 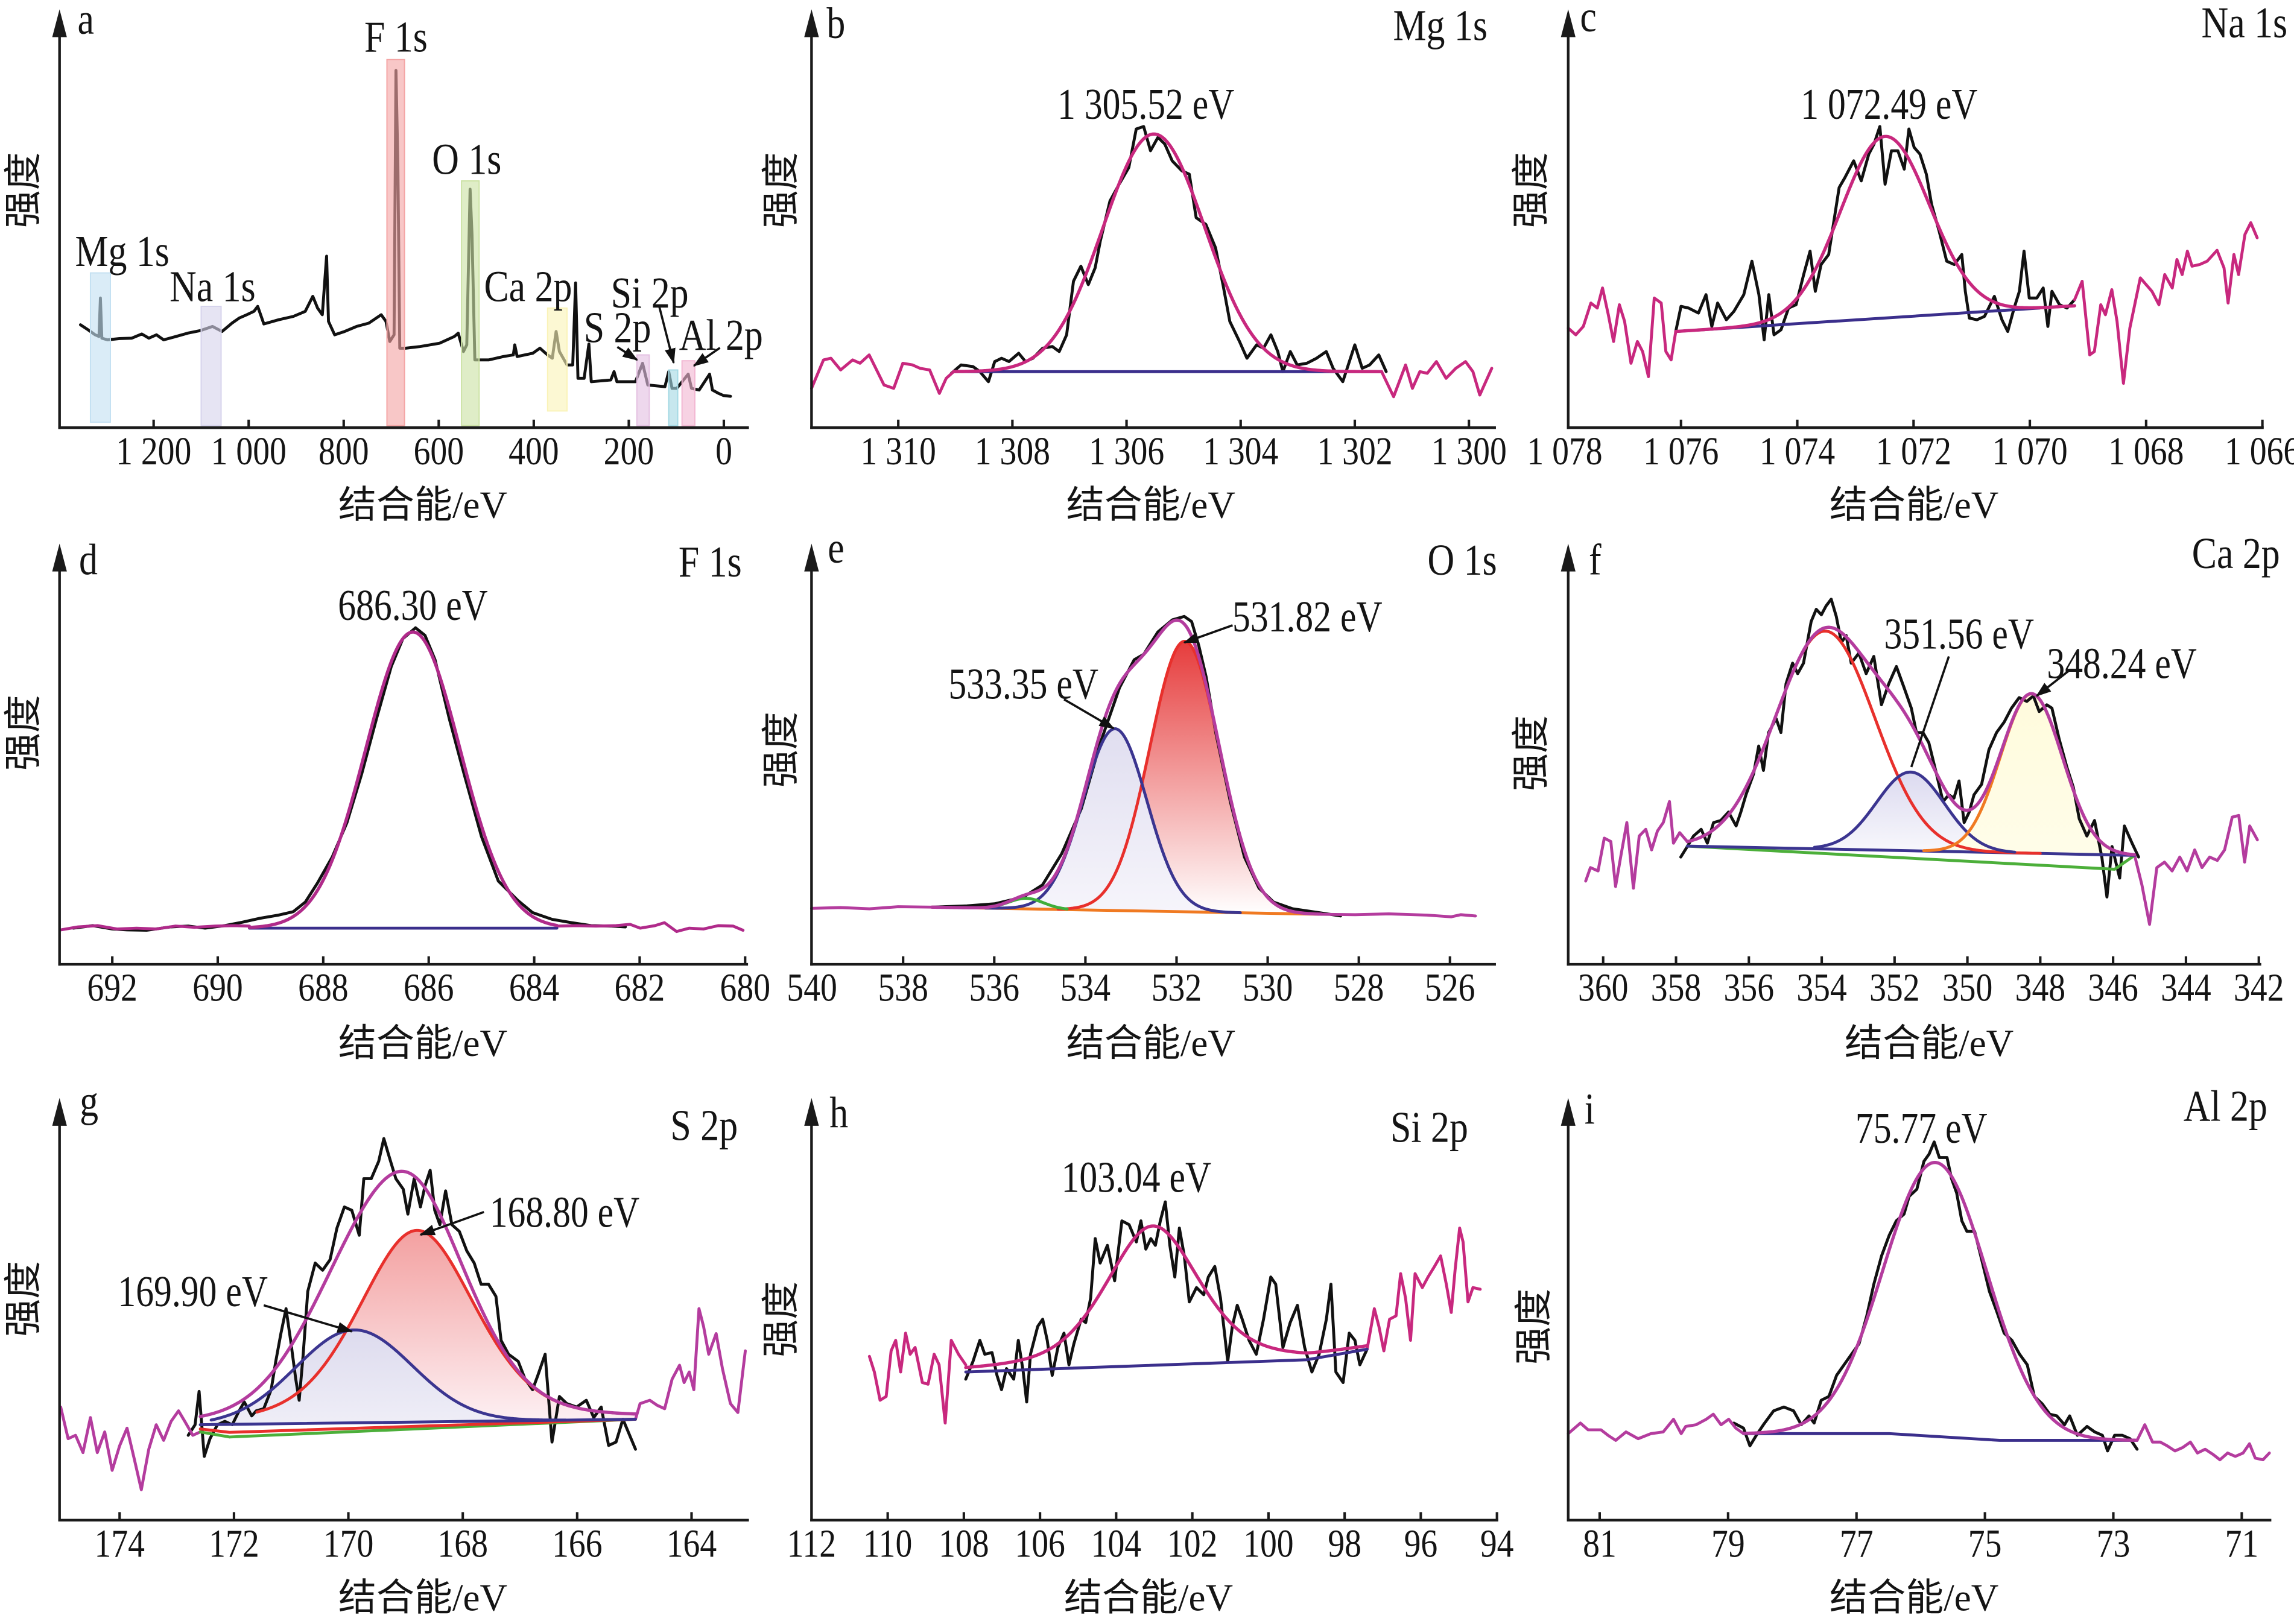 I want to click on x-tick-label: 108, so click(x=964, y=1544).